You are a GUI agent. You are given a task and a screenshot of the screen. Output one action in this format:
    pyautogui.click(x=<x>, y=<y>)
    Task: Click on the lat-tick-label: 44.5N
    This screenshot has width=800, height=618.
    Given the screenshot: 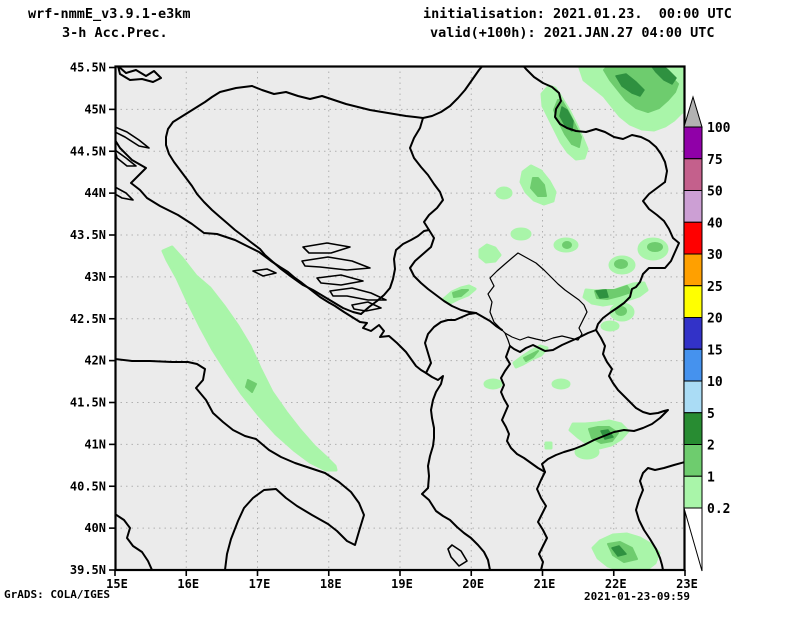 What is the action you would take?
    pyautogui.click(x=88, y=151)
    